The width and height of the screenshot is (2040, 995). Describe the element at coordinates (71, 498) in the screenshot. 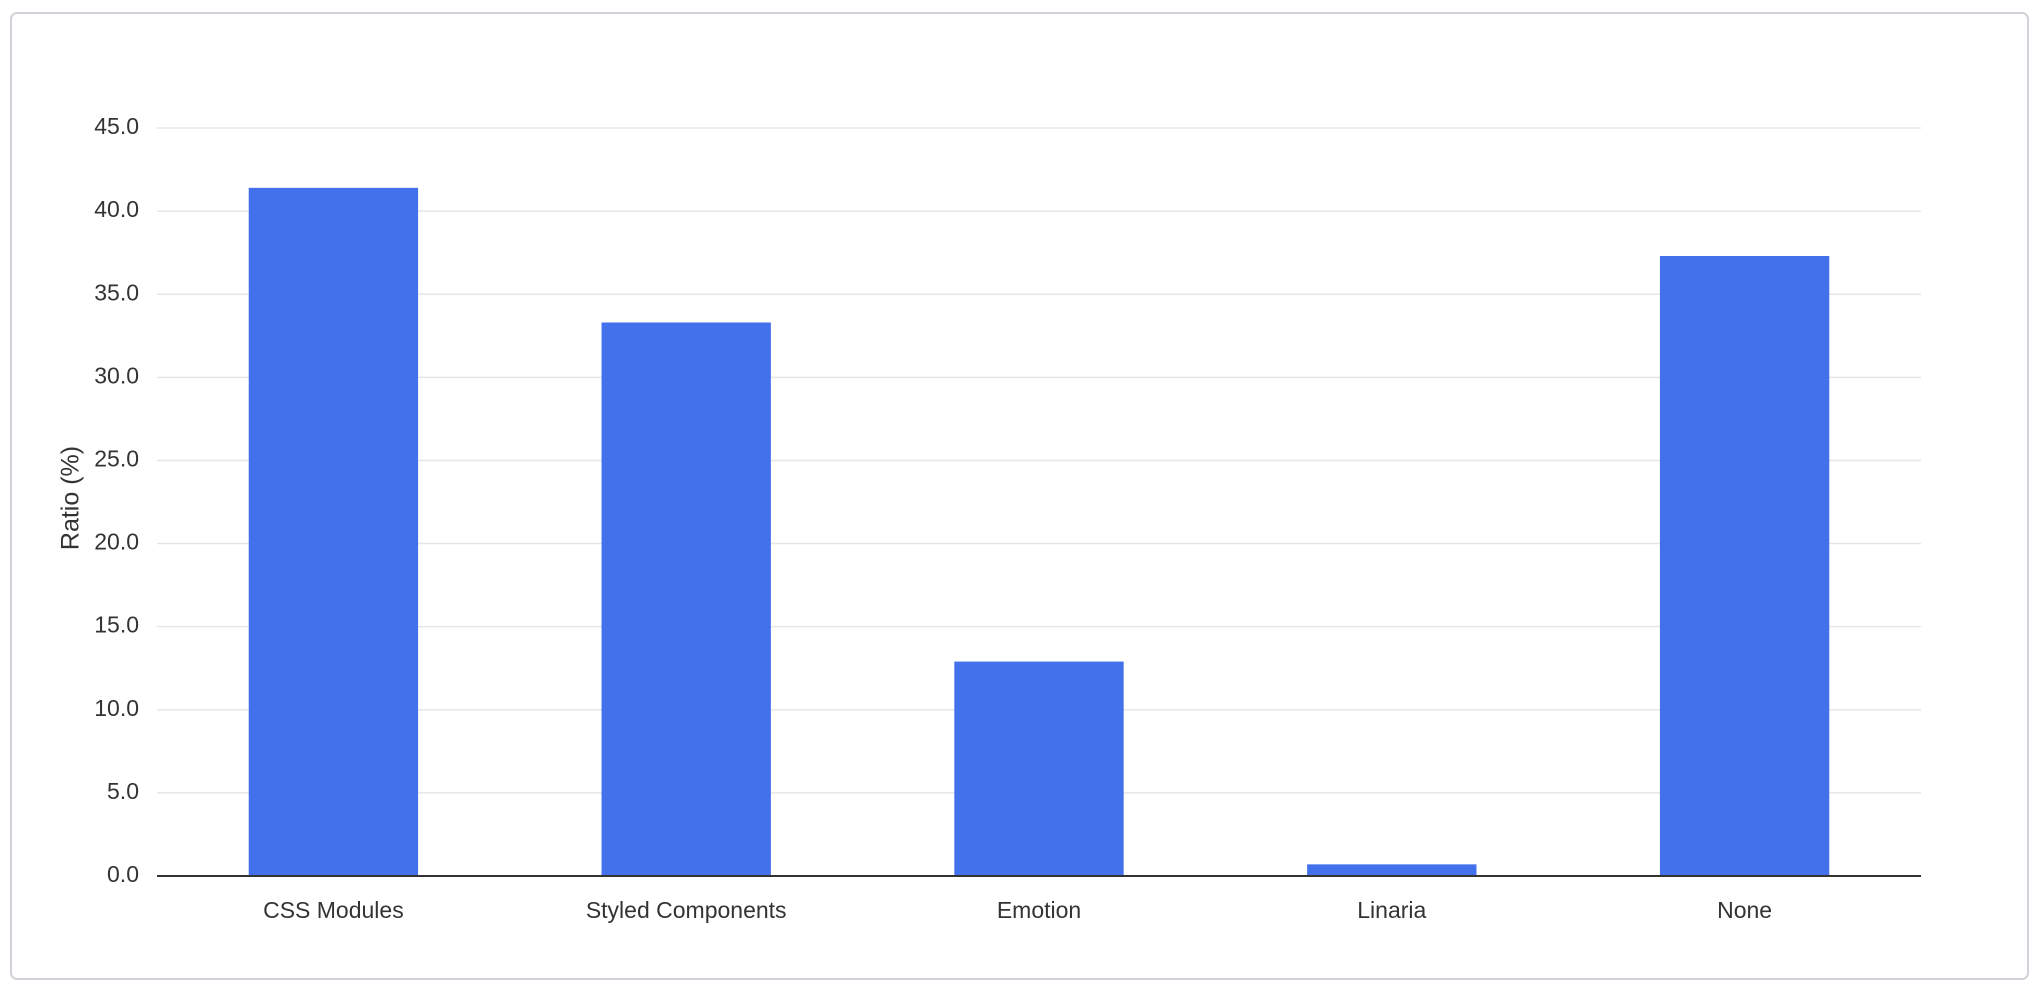

I see `y-axis-title: Ratio (%)` at that location.